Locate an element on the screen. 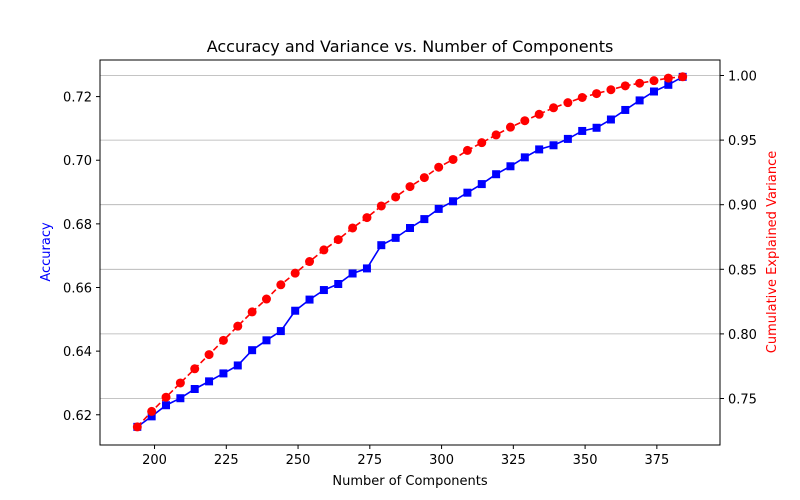 This screenshot has width=800, height=500. y-right-tick-label-2: 0.85 is located at coordinates (742, 270).